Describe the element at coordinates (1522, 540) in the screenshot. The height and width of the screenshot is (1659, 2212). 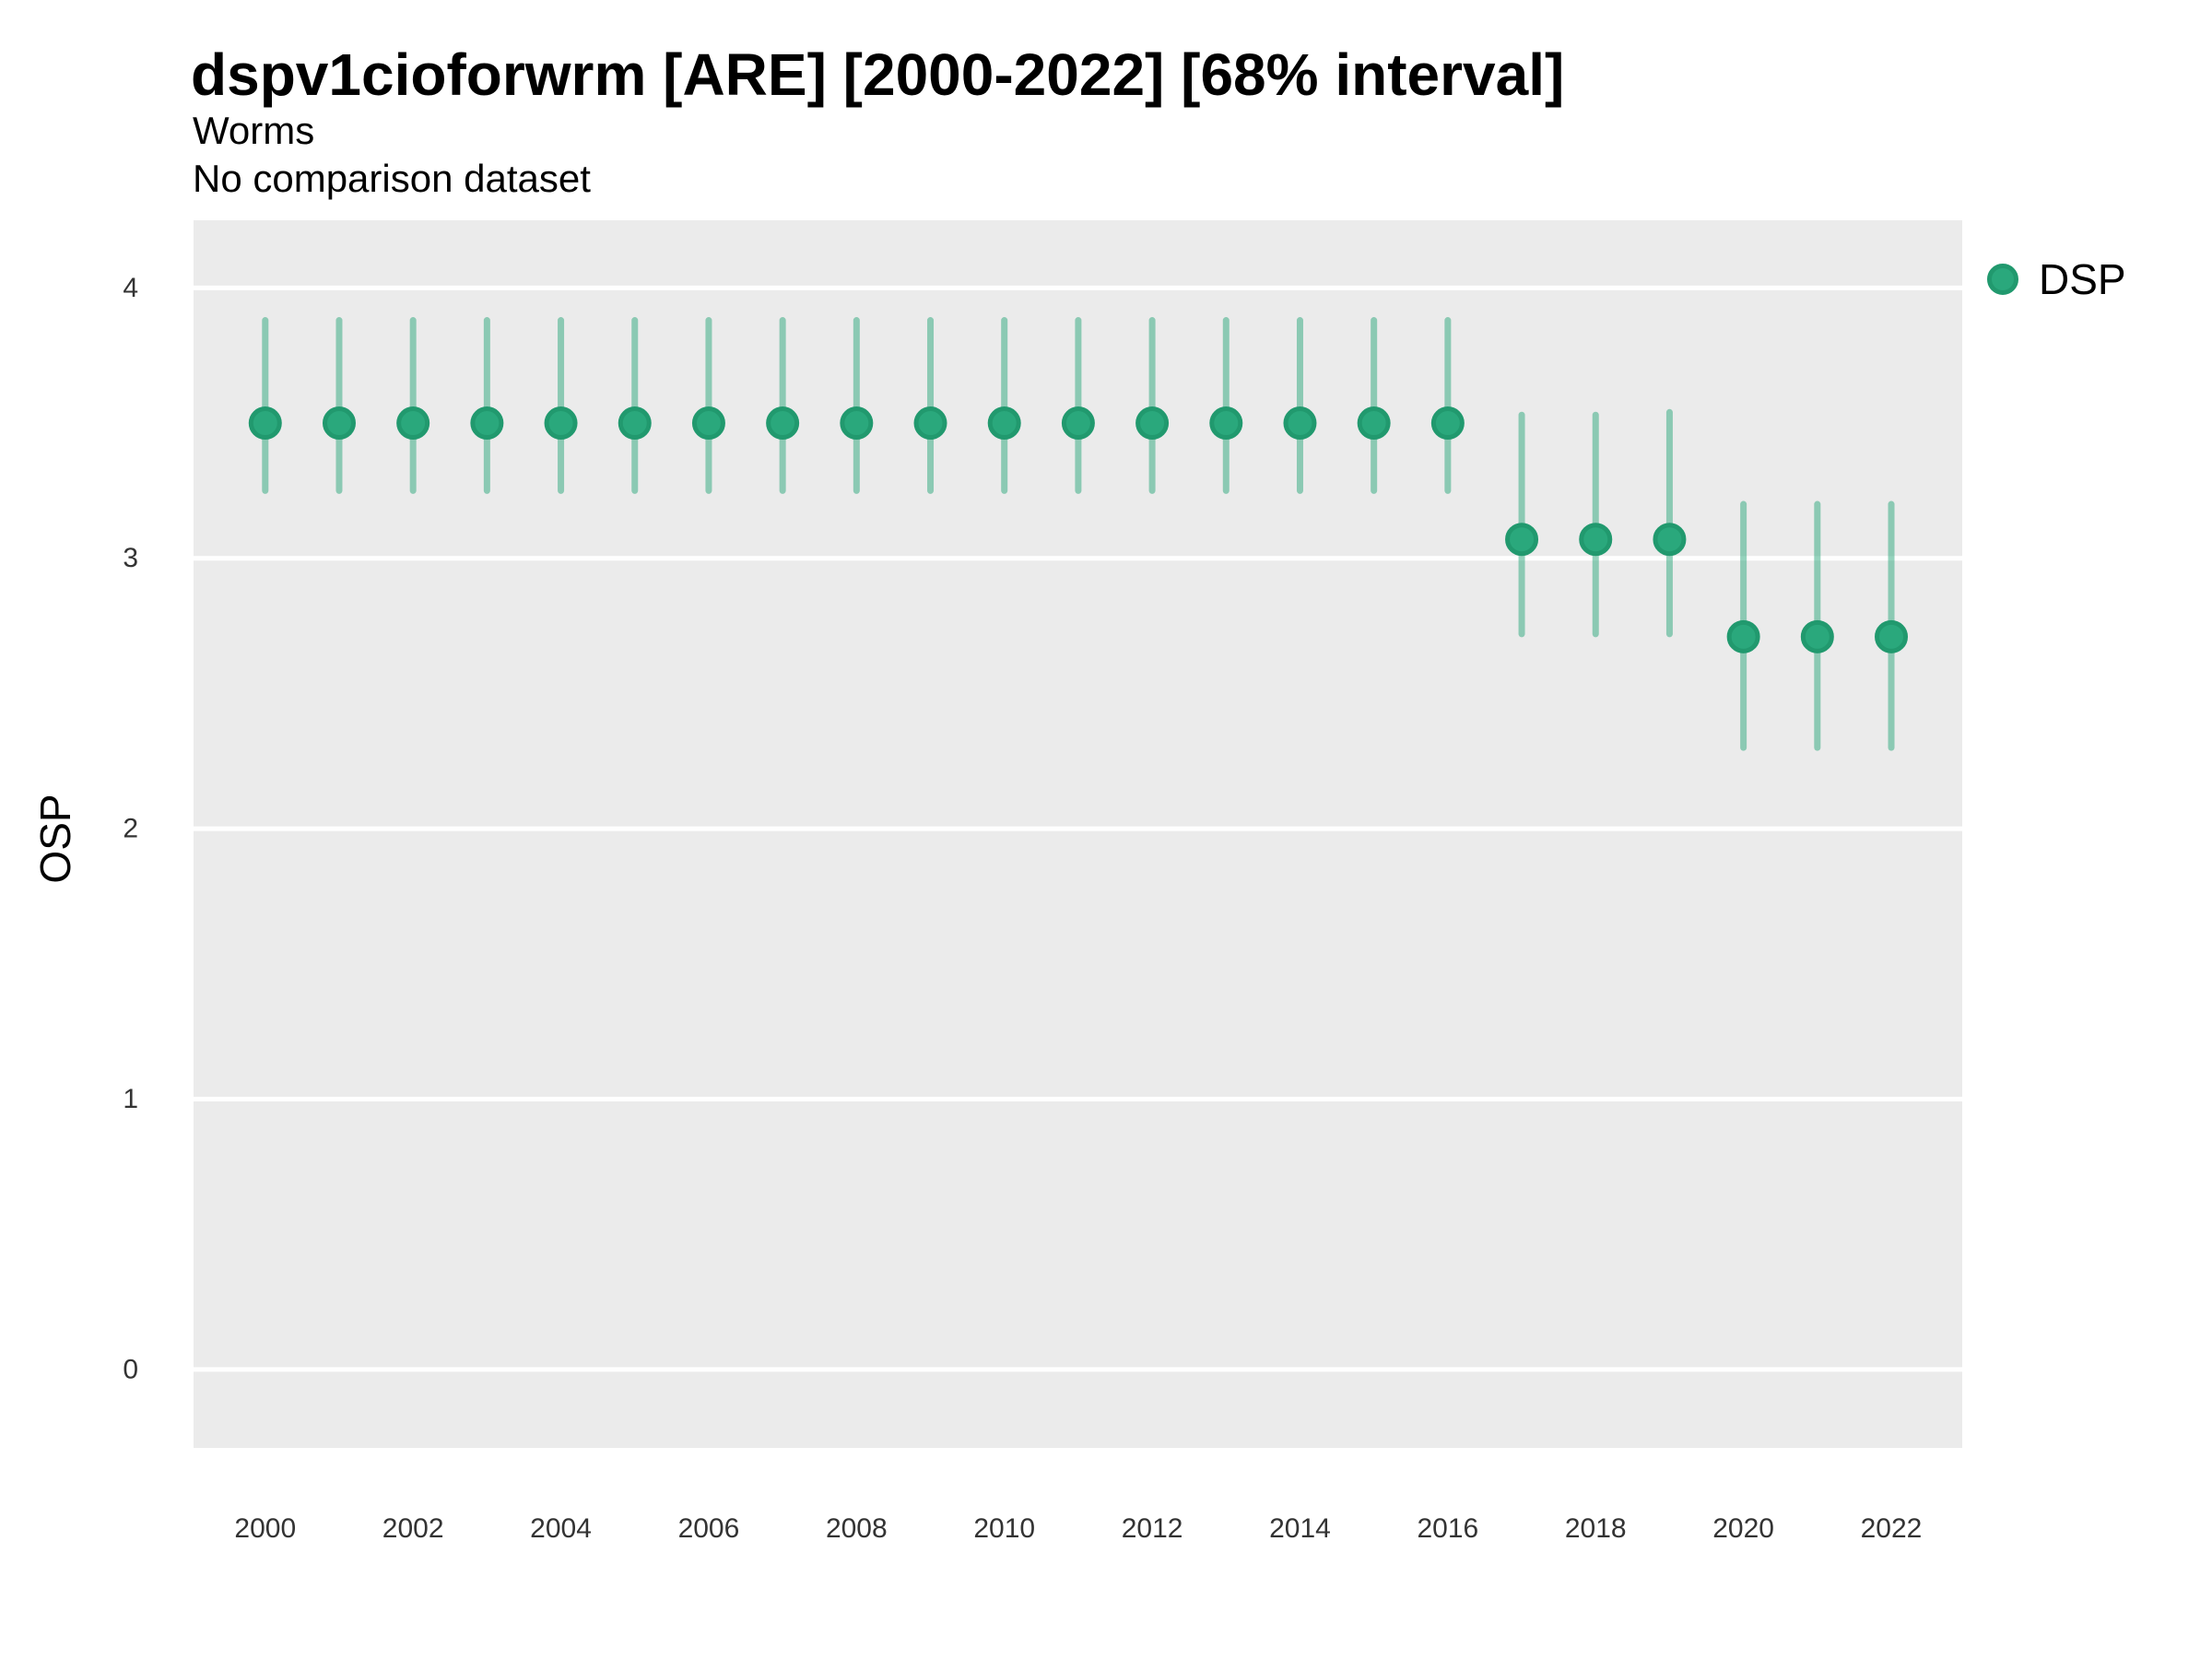
I see `point-2017` at that location.